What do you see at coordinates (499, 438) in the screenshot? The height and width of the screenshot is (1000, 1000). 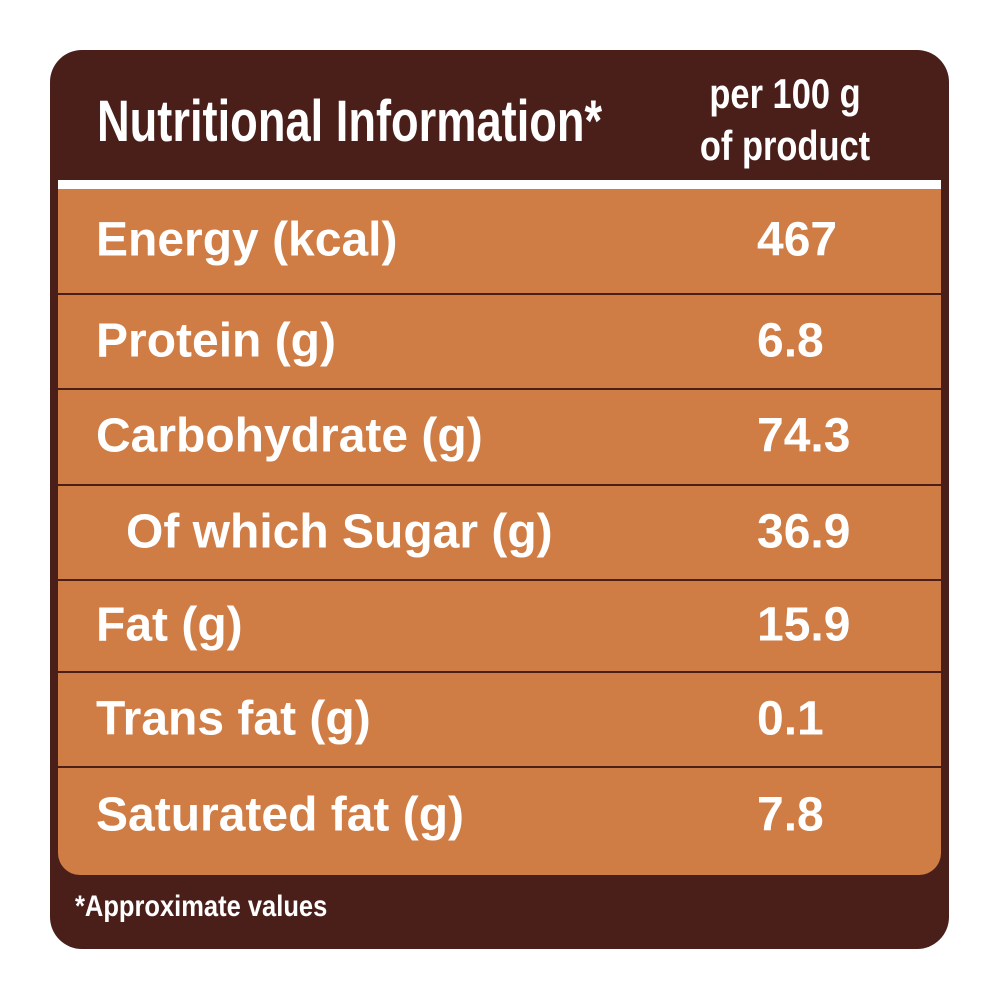 I see `table-row: Carbohydrate (g) 74.3` at bounding box center [499, 438].